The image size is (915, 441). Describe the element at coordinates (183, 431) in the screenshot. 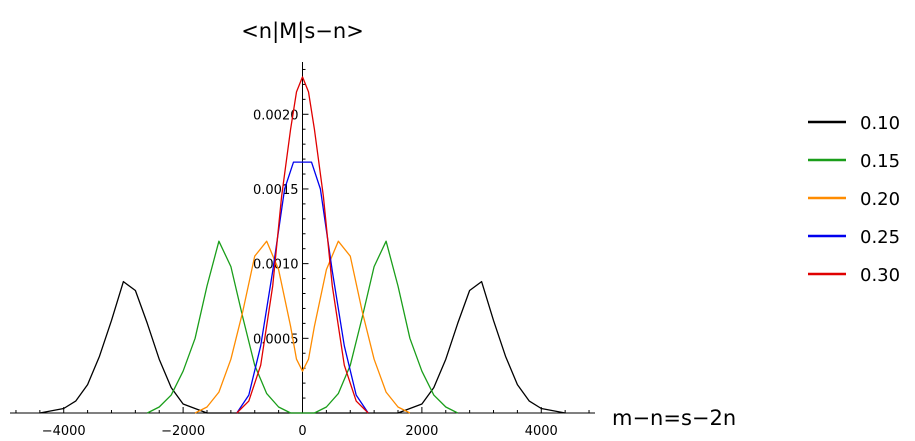

I see `x-tick-label: −2000` at that location.